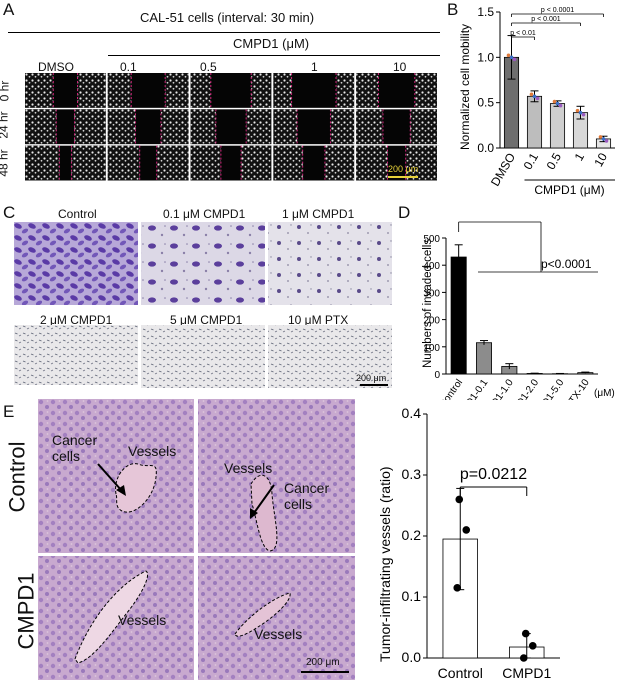 Image resolution: width=617 pixels, height=680 pixels. I want to click on y-tick-label: 0.2, so click(412, 535).